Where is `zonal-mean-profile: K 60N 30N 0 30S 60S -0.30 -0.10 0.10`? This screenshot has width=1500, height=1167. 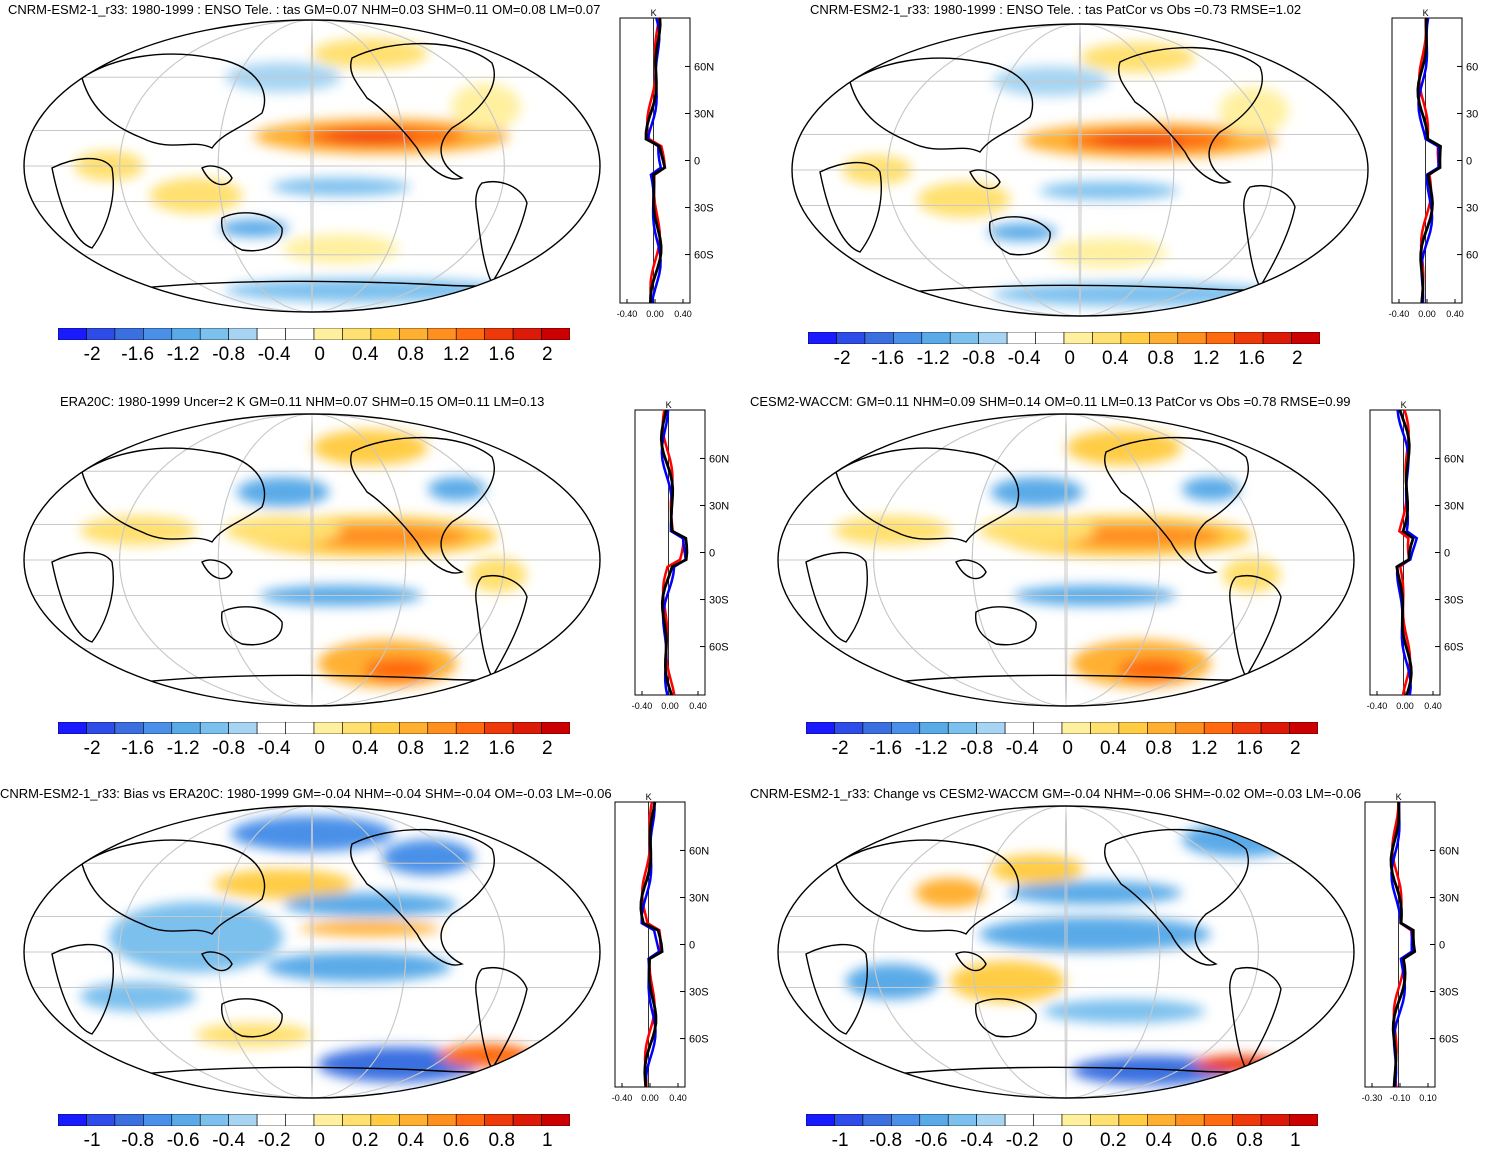 zonal-mean-profile: K 60N 30N 0 30S 60S -0.30 -0.10 0.10 is located at coordinates (1410, 947).